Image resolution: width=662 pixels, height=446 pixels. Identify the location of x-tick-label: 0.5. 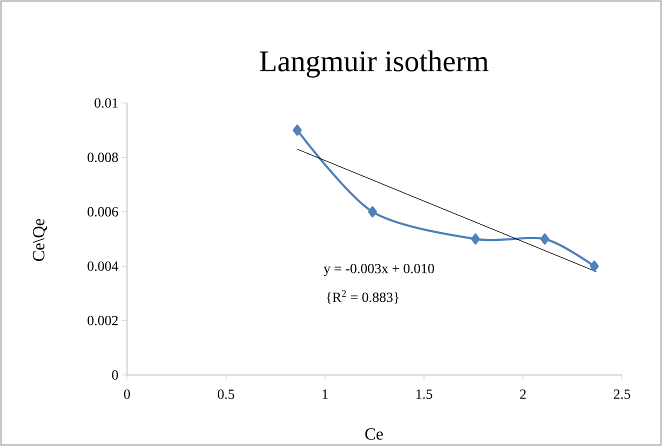
(226, 394).